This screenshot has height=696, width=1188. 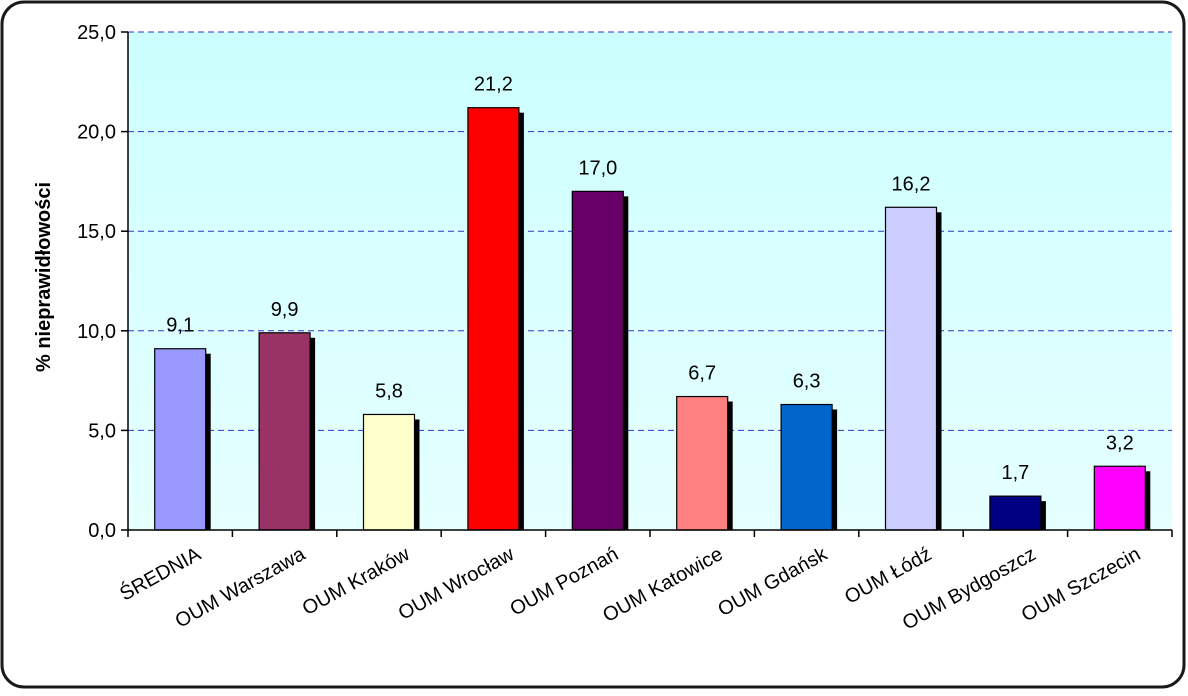 What do you see at coordinates (180, 326) in the screenshot?
I see `data-label: 9,1` at bounding box center [180, 326].